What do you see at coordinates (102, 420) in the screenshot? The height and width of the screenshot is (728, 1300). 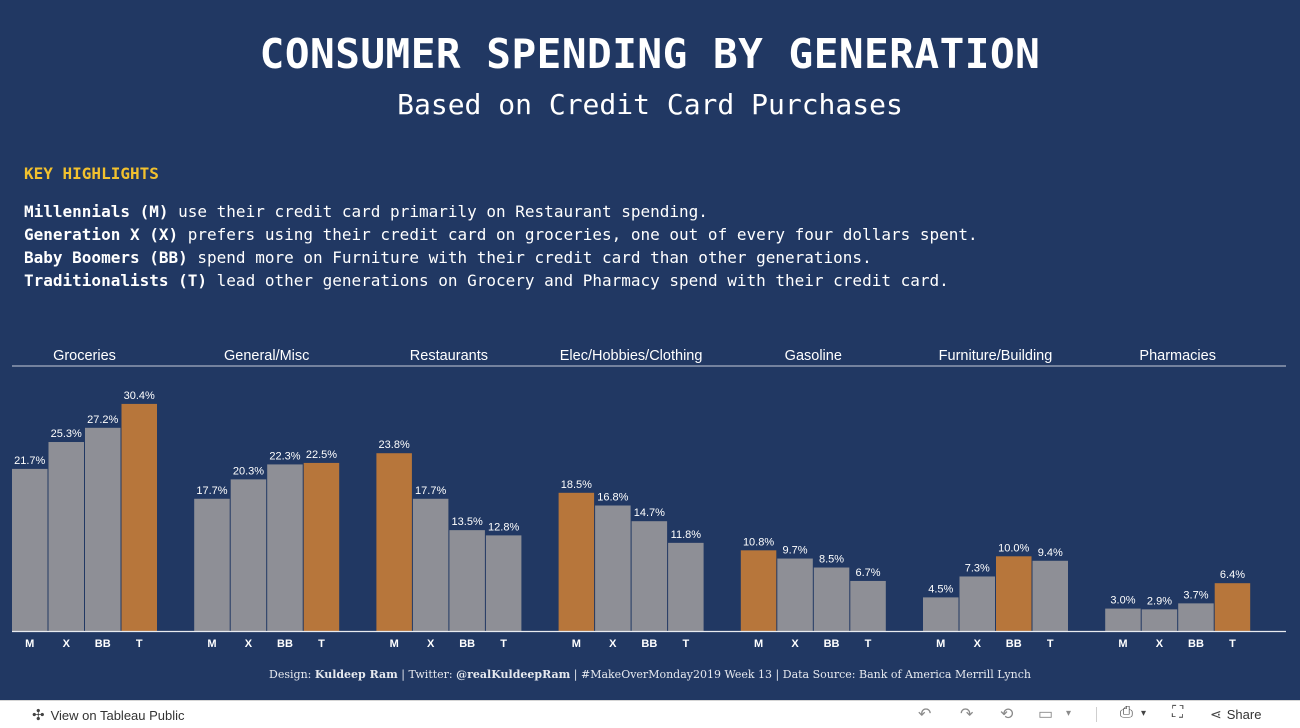 I see `data-label-groceries-bb: 27.2%` at bounding box center [102, 420].